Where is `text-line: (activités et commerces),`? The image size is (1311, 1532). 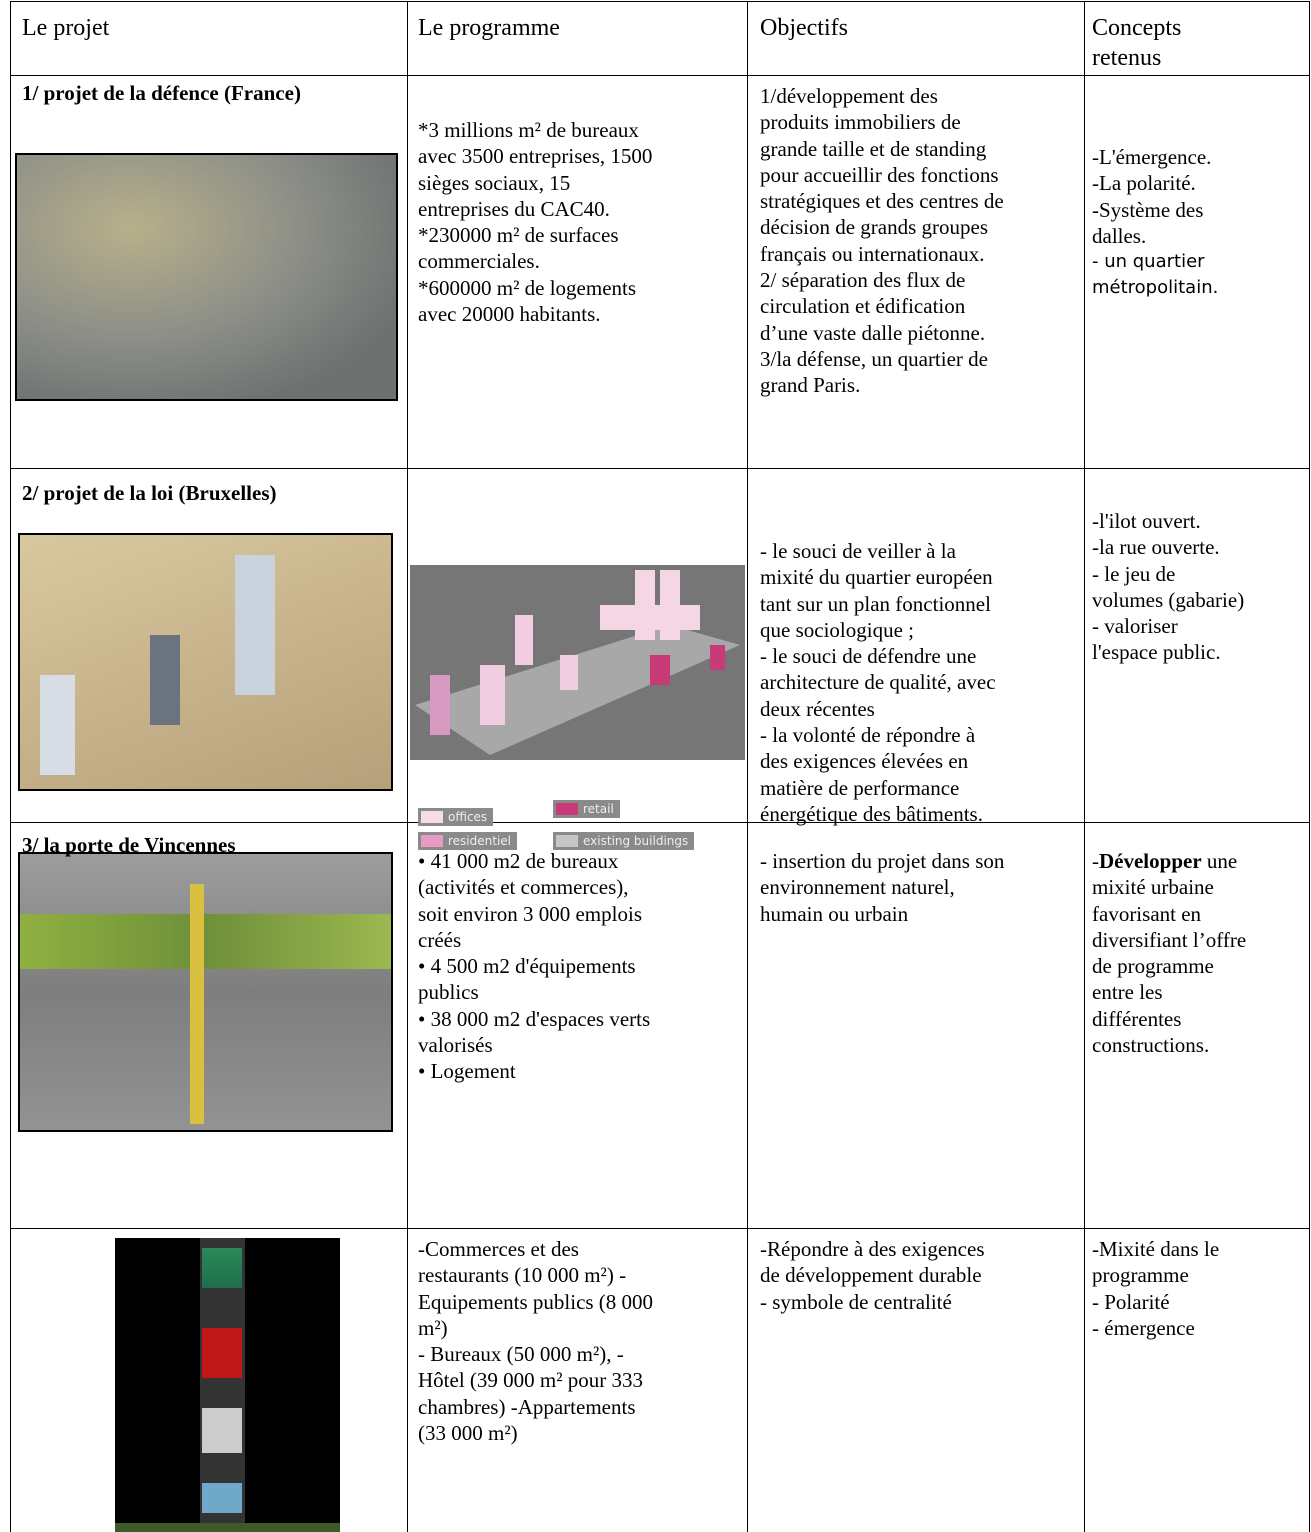 text-line: (activités et commerces), is located at coordinates (523, 887).